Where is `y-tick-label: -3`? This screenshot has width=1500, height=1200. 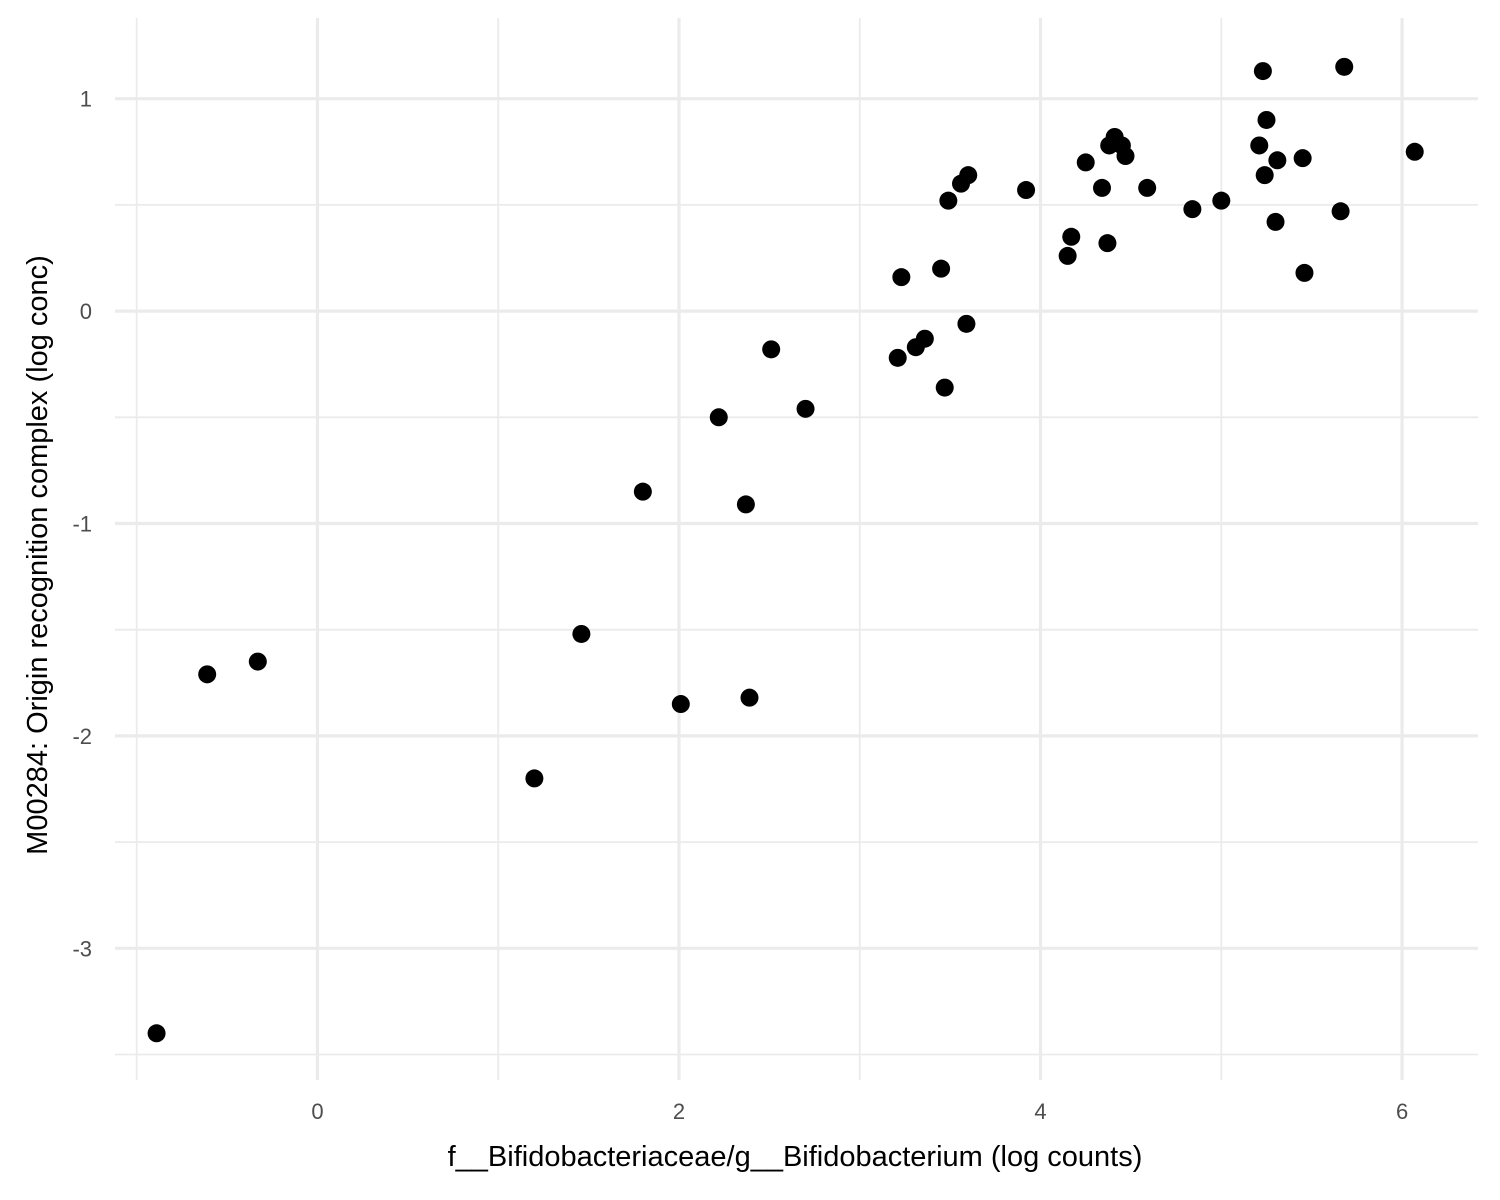 y-tick-label: -3 is located at coordinates (82, 948).